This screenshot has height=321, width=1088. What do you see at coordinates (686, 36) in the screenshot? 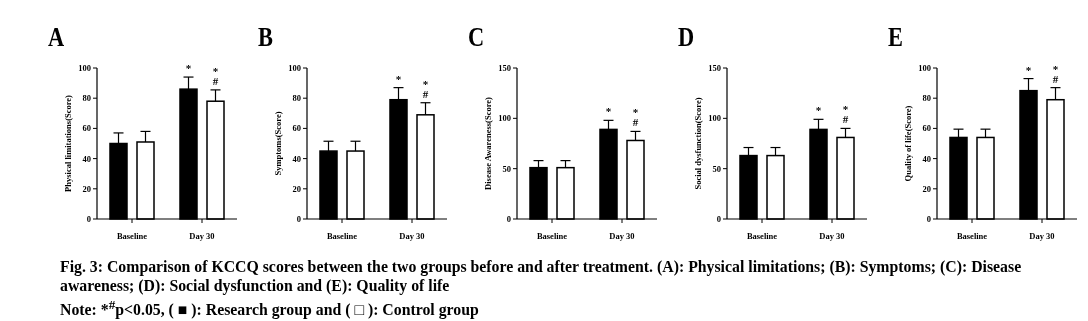
I see `chart-title: D` at bounding box center [686, 36].